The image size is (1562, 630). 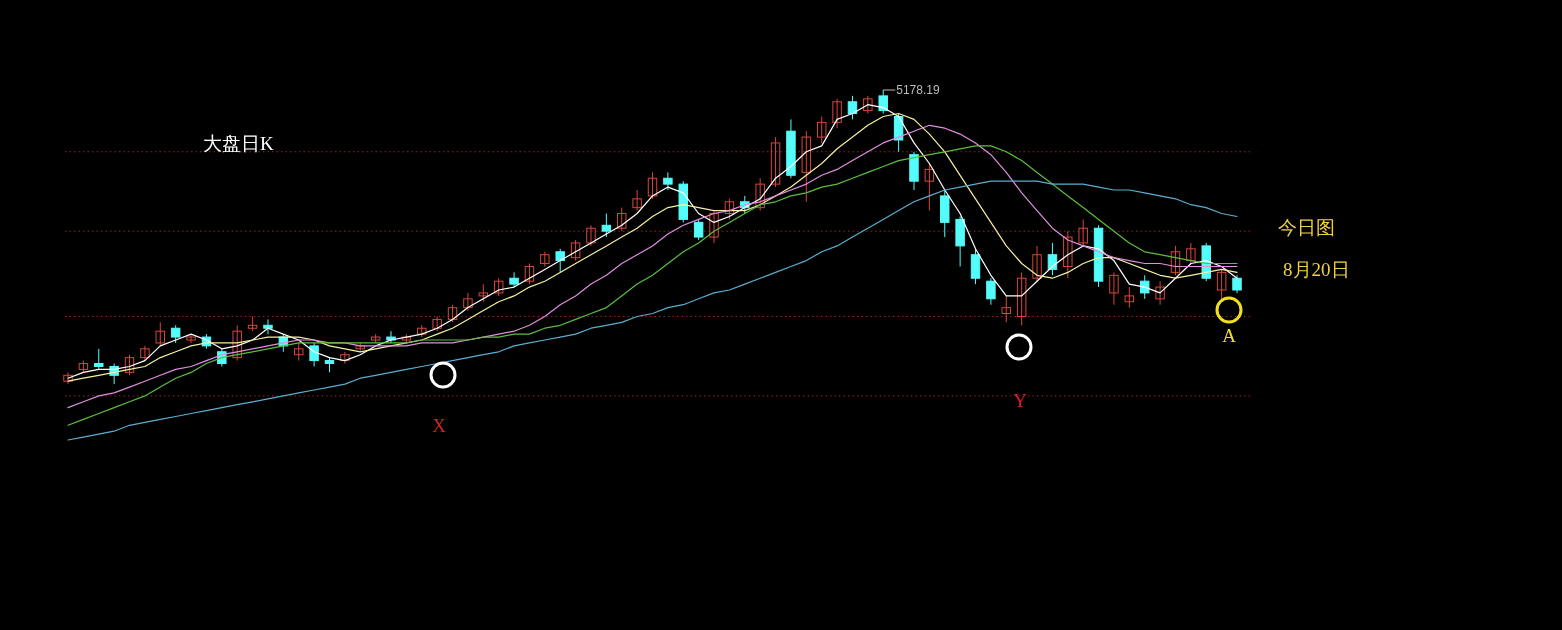 I want to click on text: 大盘日K, so click(x=238, y=143).